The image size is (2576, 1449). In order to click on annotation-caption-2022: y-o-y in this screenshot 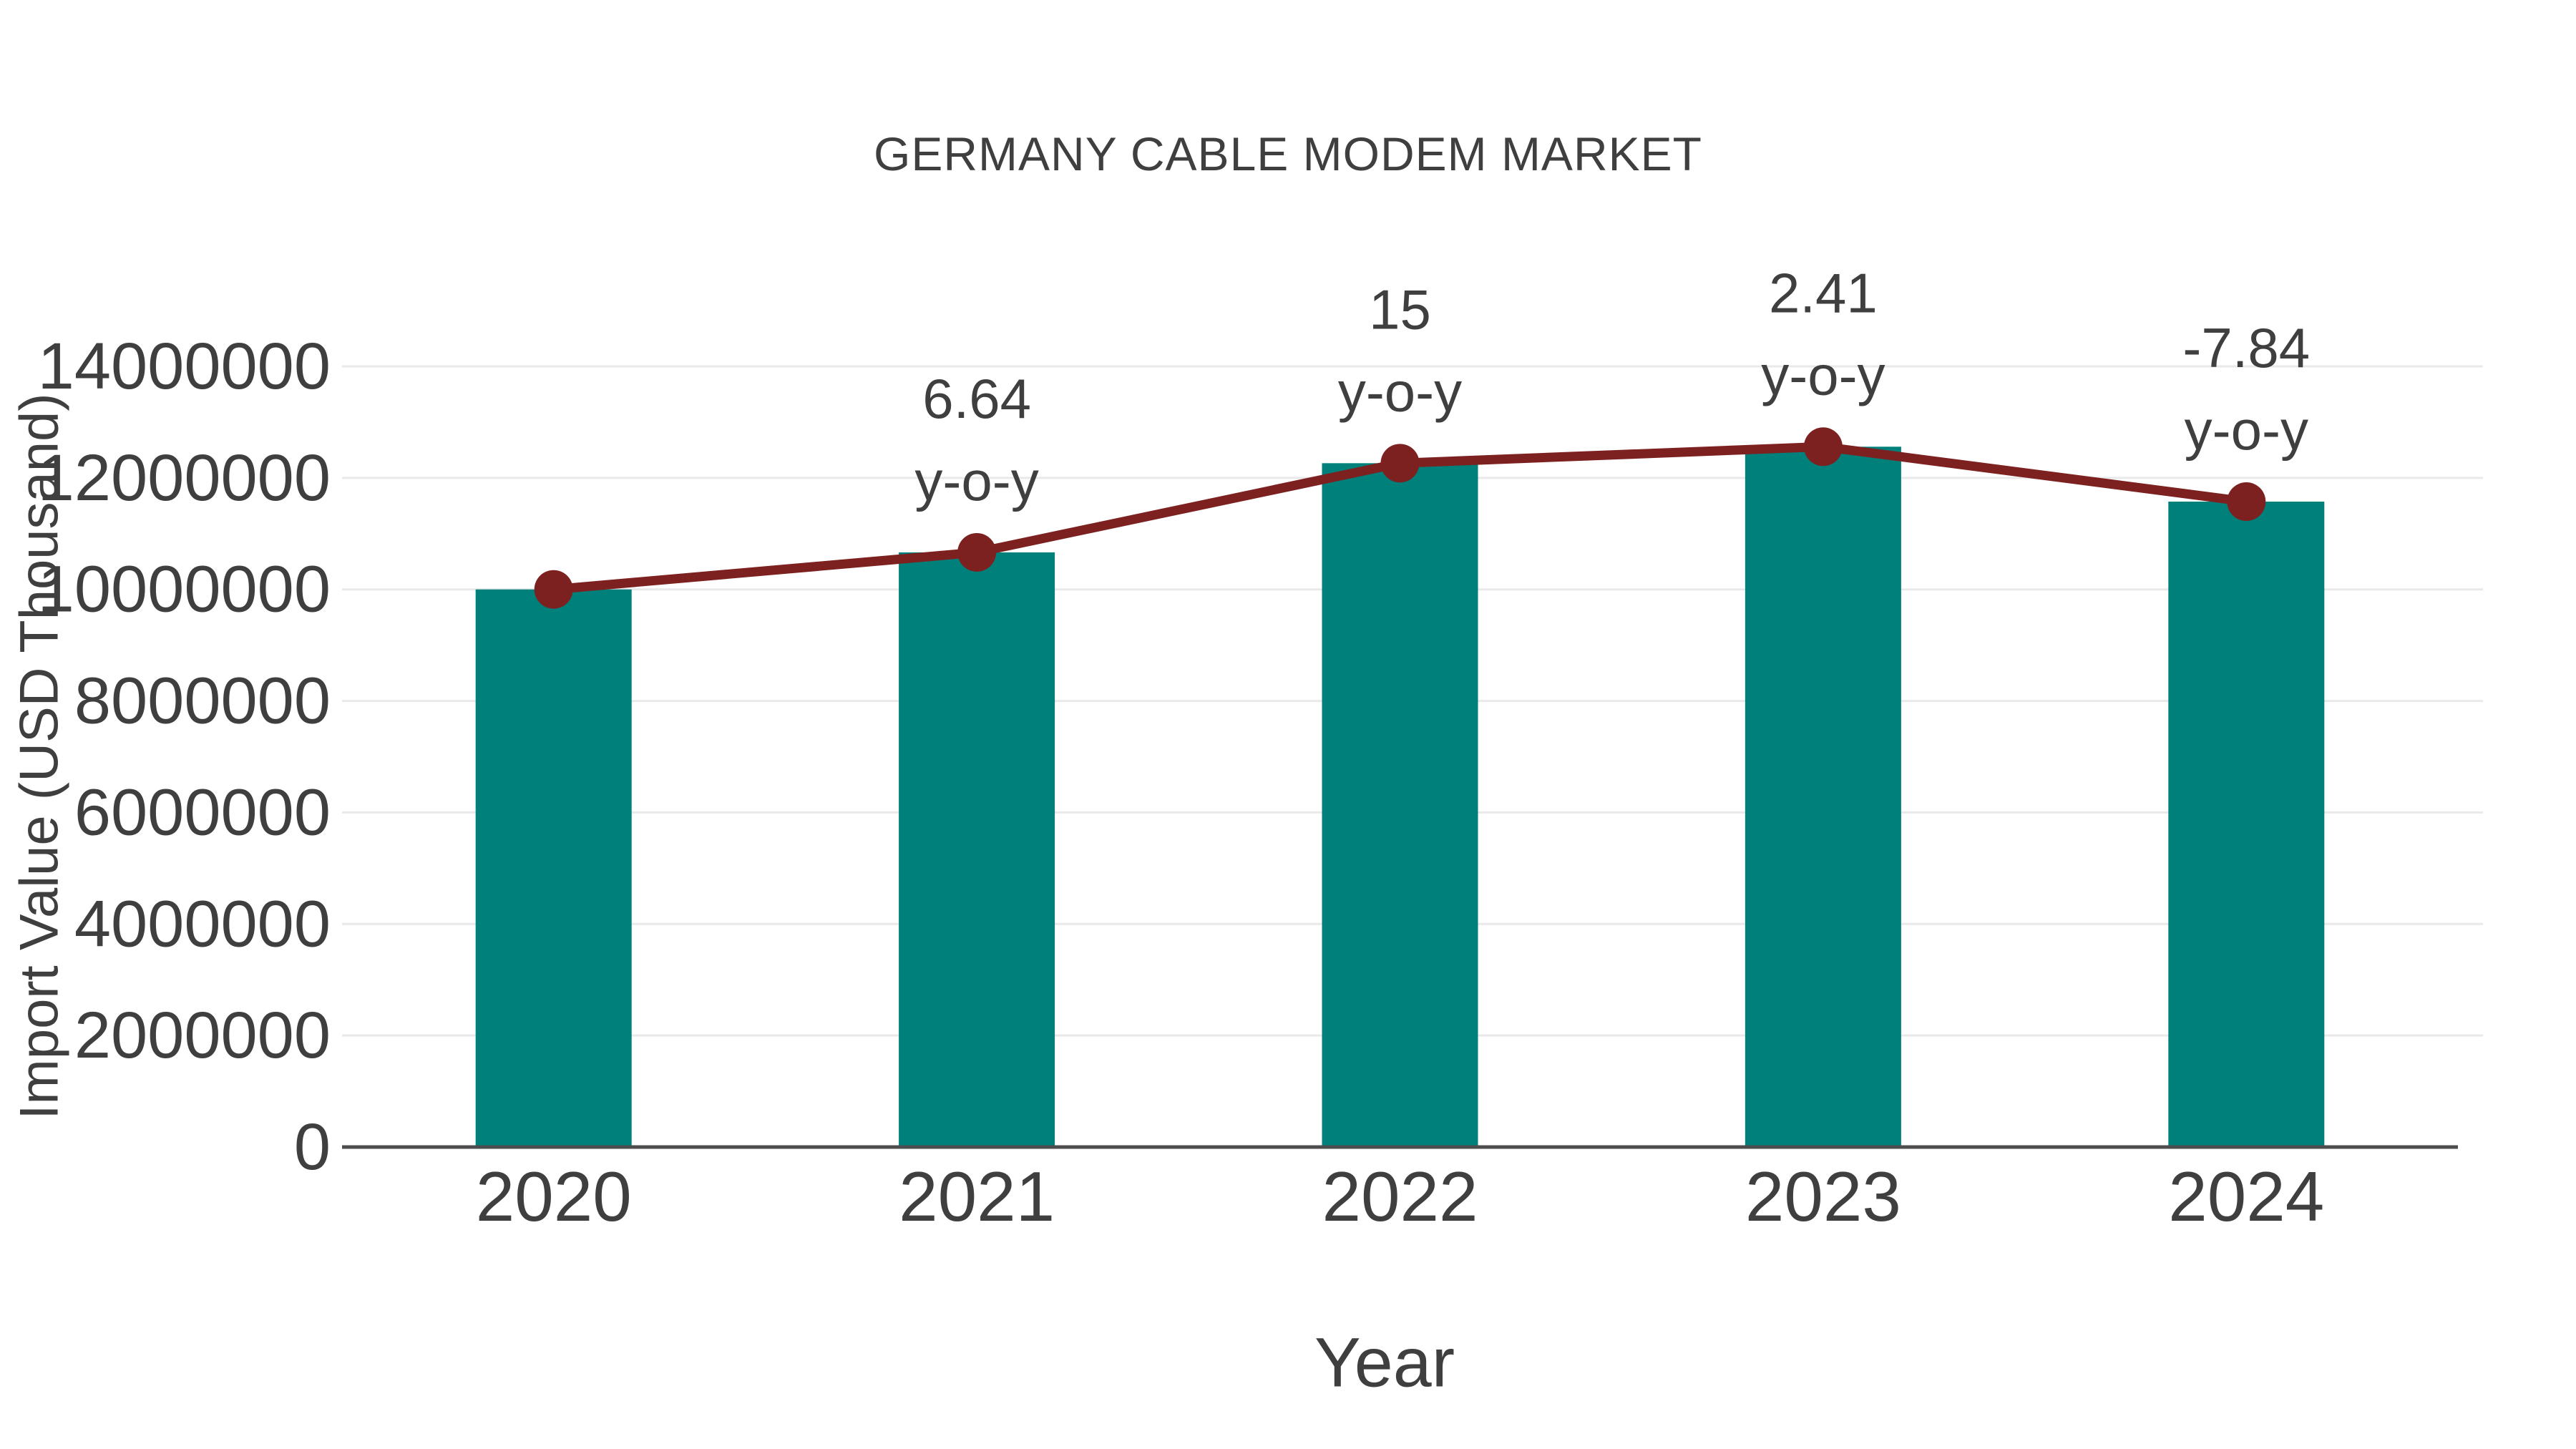, I will do `click(1400, 391)`.